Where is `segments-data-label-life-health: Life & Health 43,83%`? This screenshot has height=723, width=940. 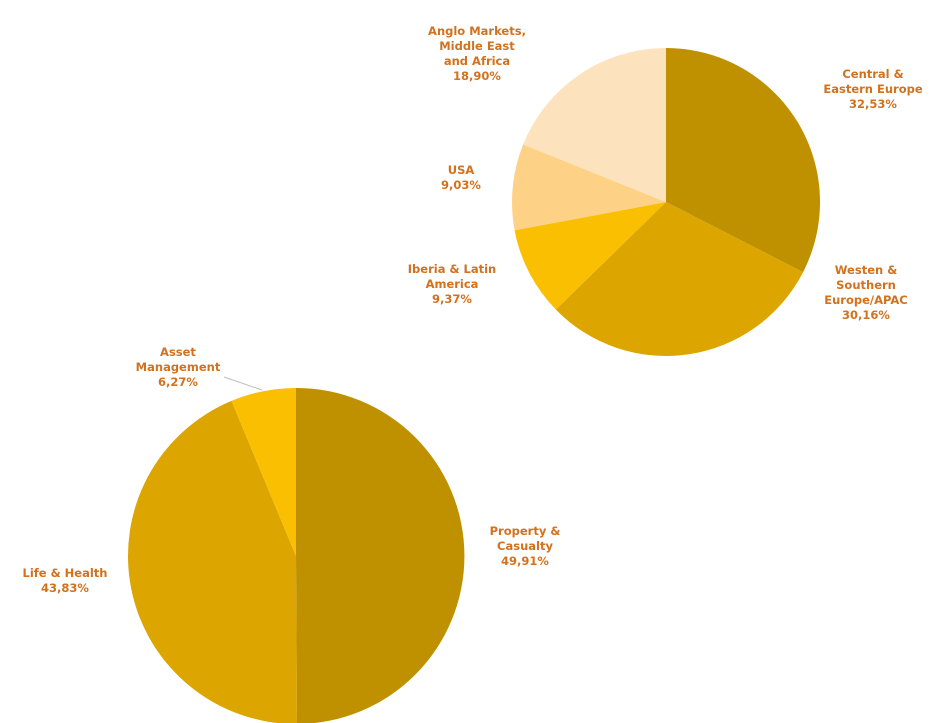 segments-data-label-life-health: Life & Health 43,83% is located at coordinates (65, 580).